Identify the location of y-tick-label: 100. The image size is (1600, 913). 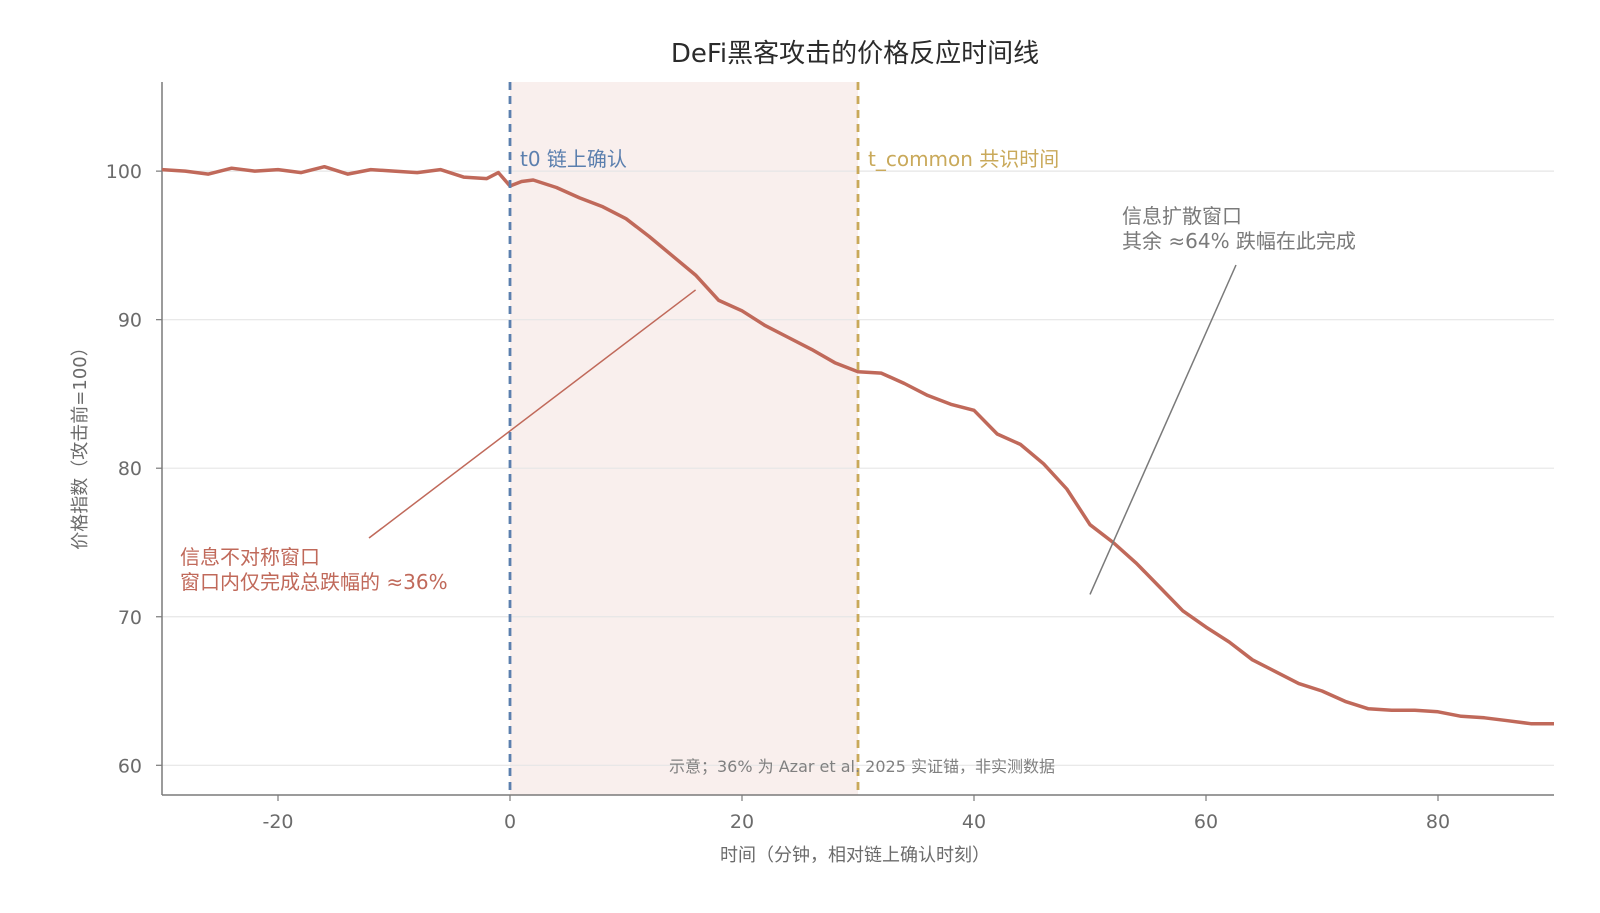
(124, 172).